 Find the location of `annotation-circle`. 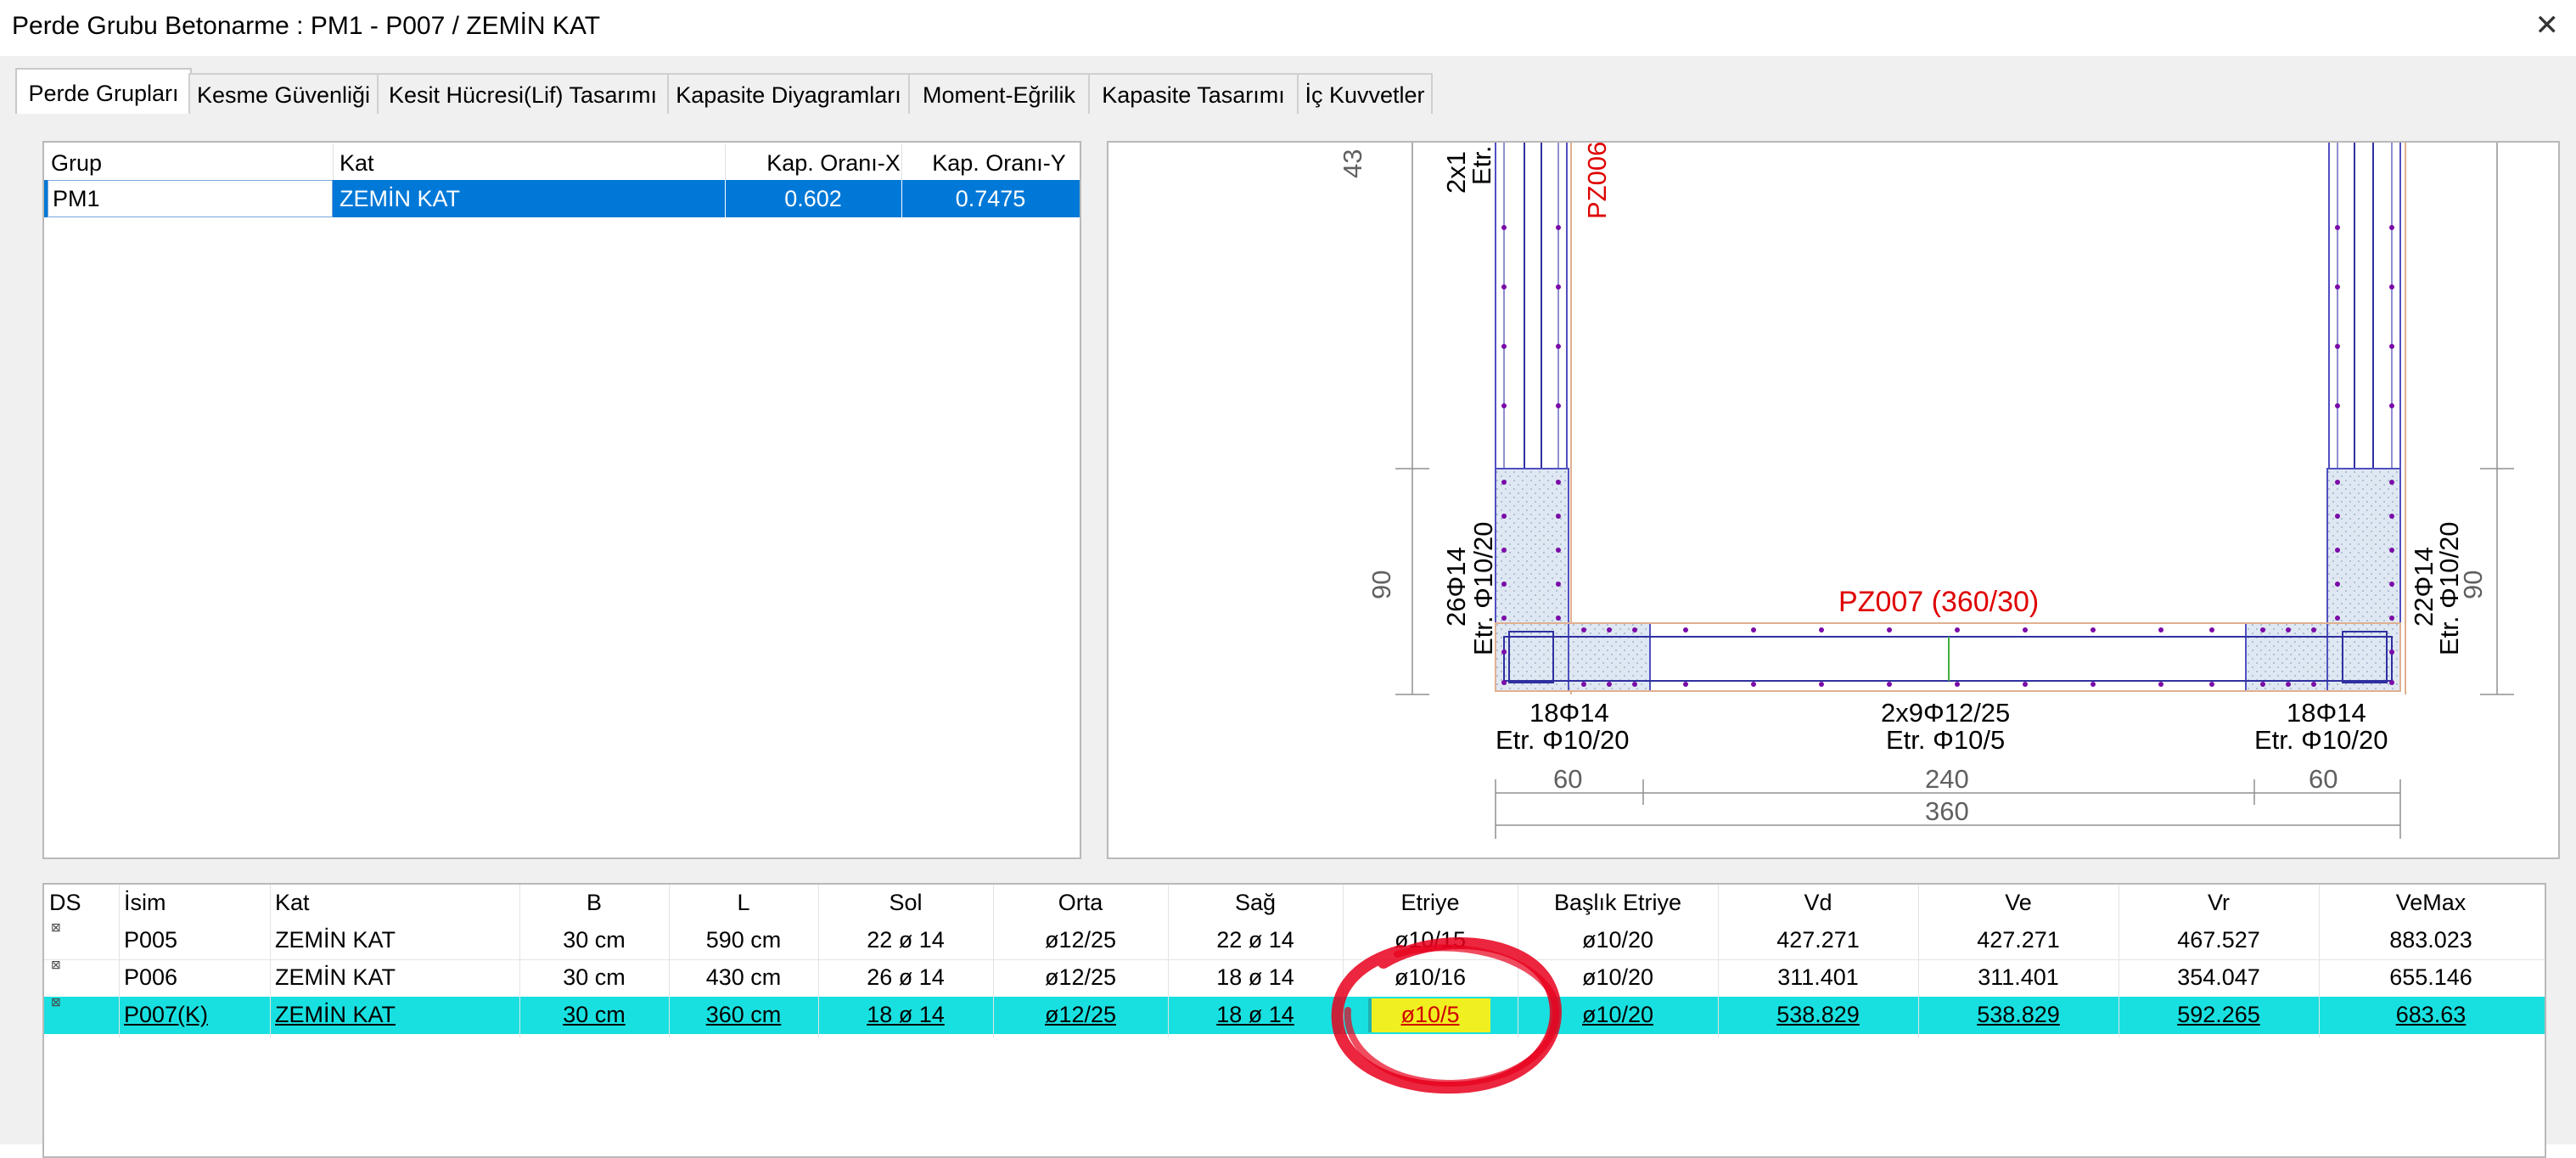

annotation-circle is located at coordinates (1446, 1016).